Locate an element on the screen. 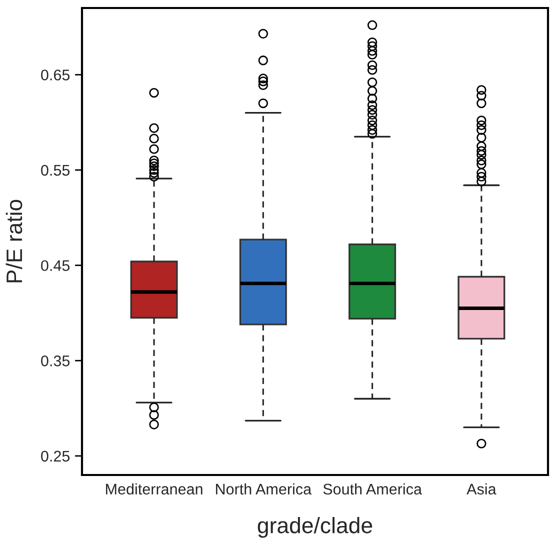 The height and width of the screenshot is (543, 552). y-tick-label: 0.35 is located at coordinates (55, 361).